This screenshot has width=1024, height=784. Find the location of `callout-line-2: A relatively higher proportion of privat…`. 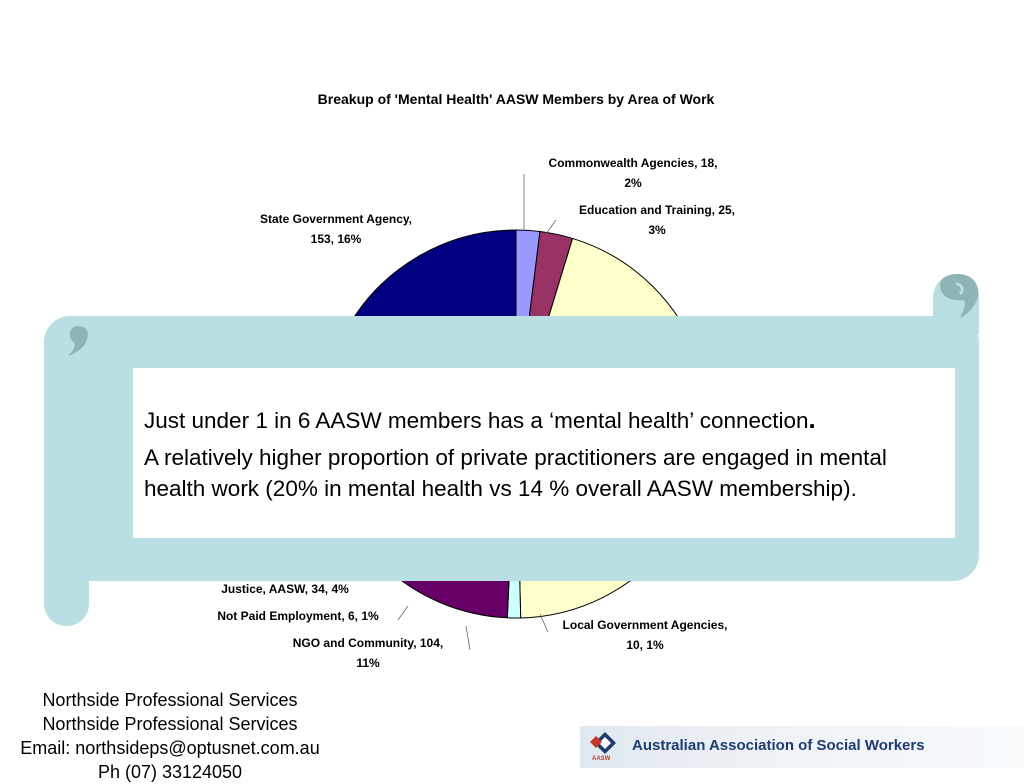

callout-line-2: A relatively higher proportion of privat… is located at coordinates (515, 473).